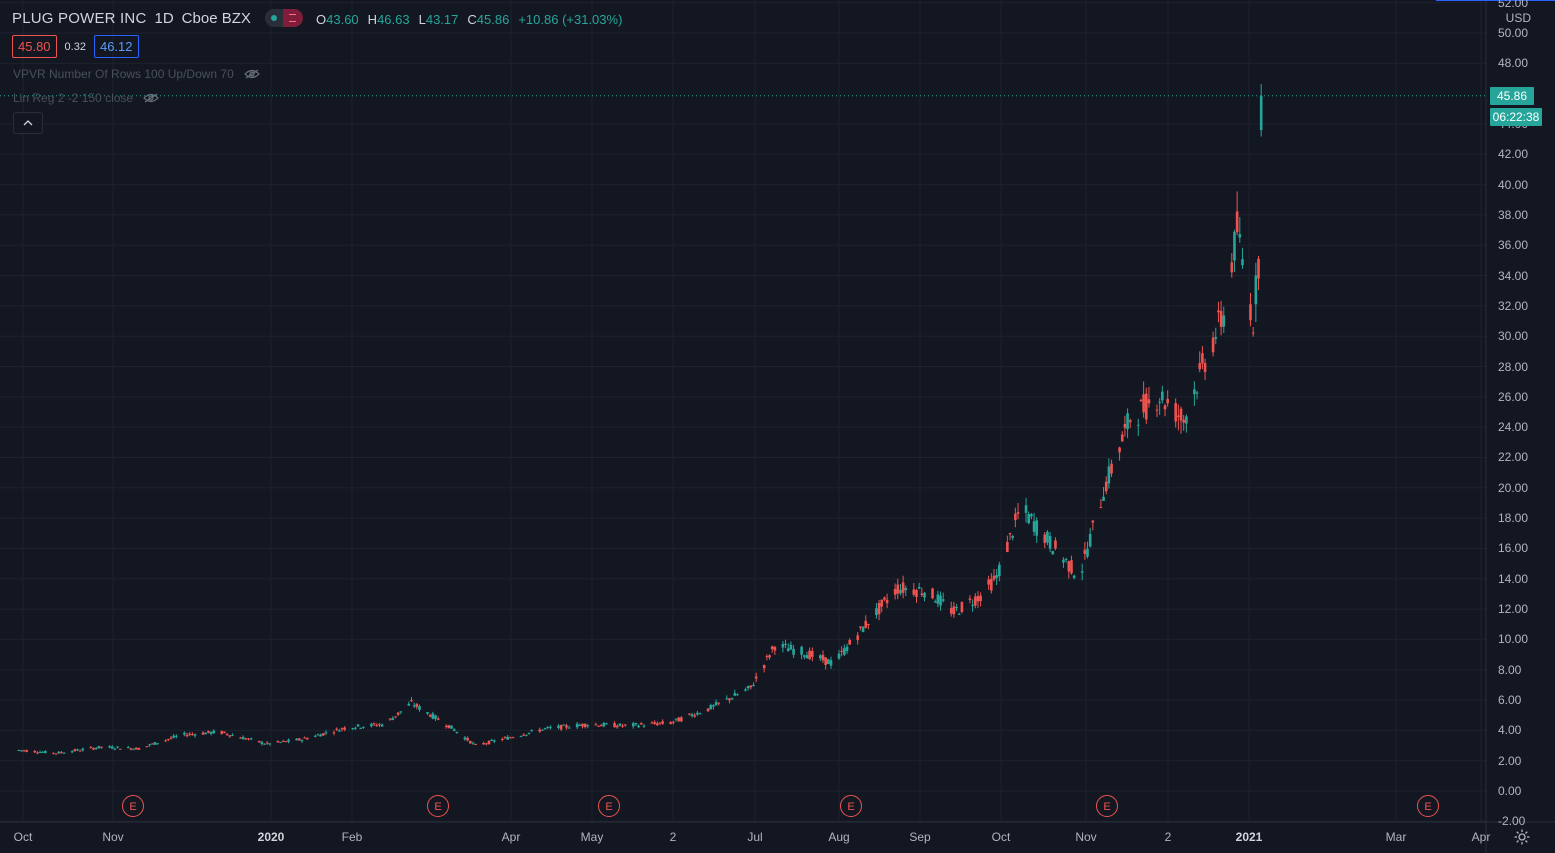  Describe the element at coordinates (1512, 96) in the screenshot. I see `last-price-tag: 45.86` at that location.